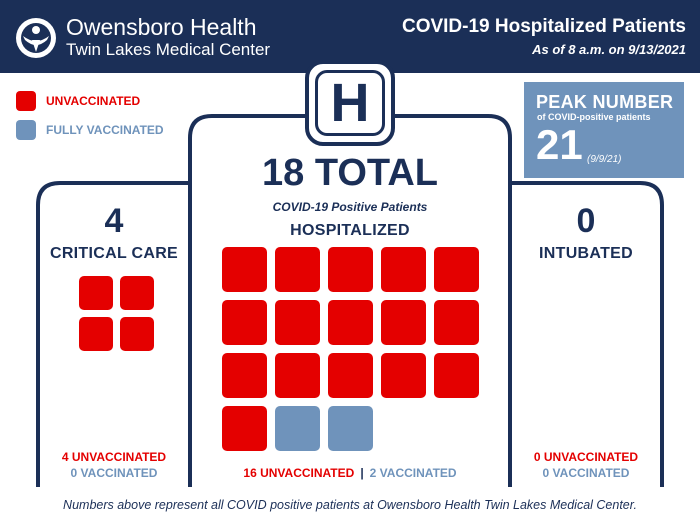 The height and width of the screenshot is (525, 700). What do you see at coordinates (586, 457) in the screenshot?
I see `intubated-unvaccinated: 0 UNVACCINATED` at bounding box center [586, 457].